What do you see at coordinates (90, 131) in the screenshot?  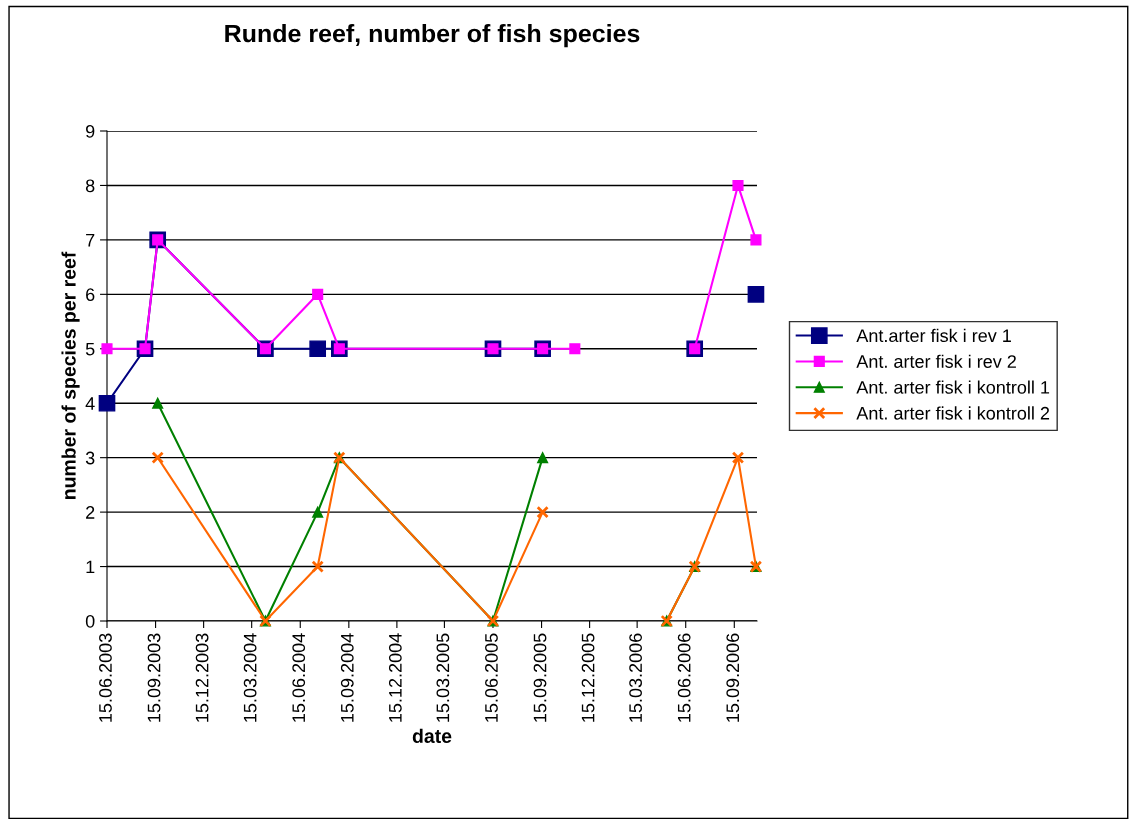 I see `y-tick-label: 9` at bounding box center [90, 131].